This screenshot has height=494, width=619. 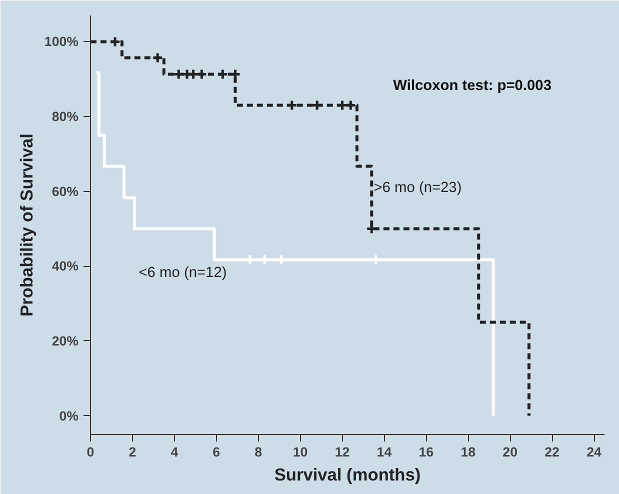 I want to click on x-axis-title: Survival (months), so click(x=347, y=474).